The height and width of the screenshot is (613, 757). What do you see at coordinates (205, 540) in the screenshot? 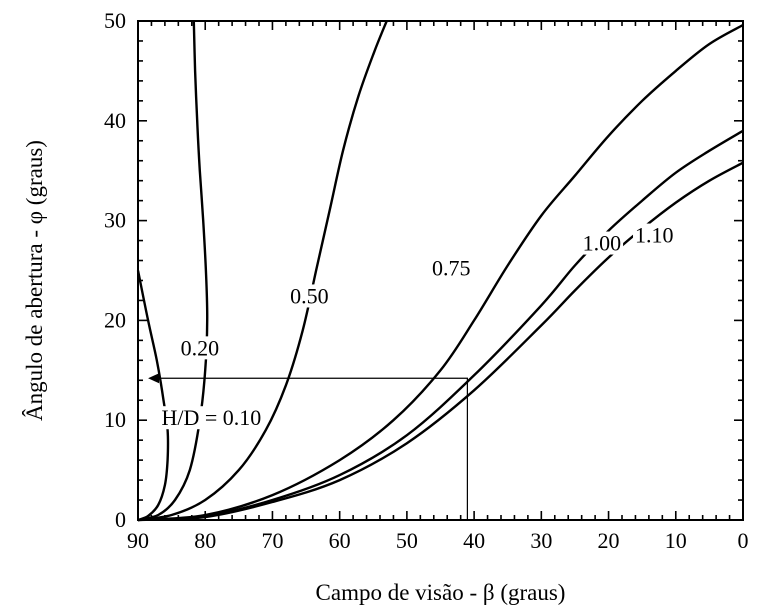
I see `x-tick-label: 80` at bounding box center [205, 540].